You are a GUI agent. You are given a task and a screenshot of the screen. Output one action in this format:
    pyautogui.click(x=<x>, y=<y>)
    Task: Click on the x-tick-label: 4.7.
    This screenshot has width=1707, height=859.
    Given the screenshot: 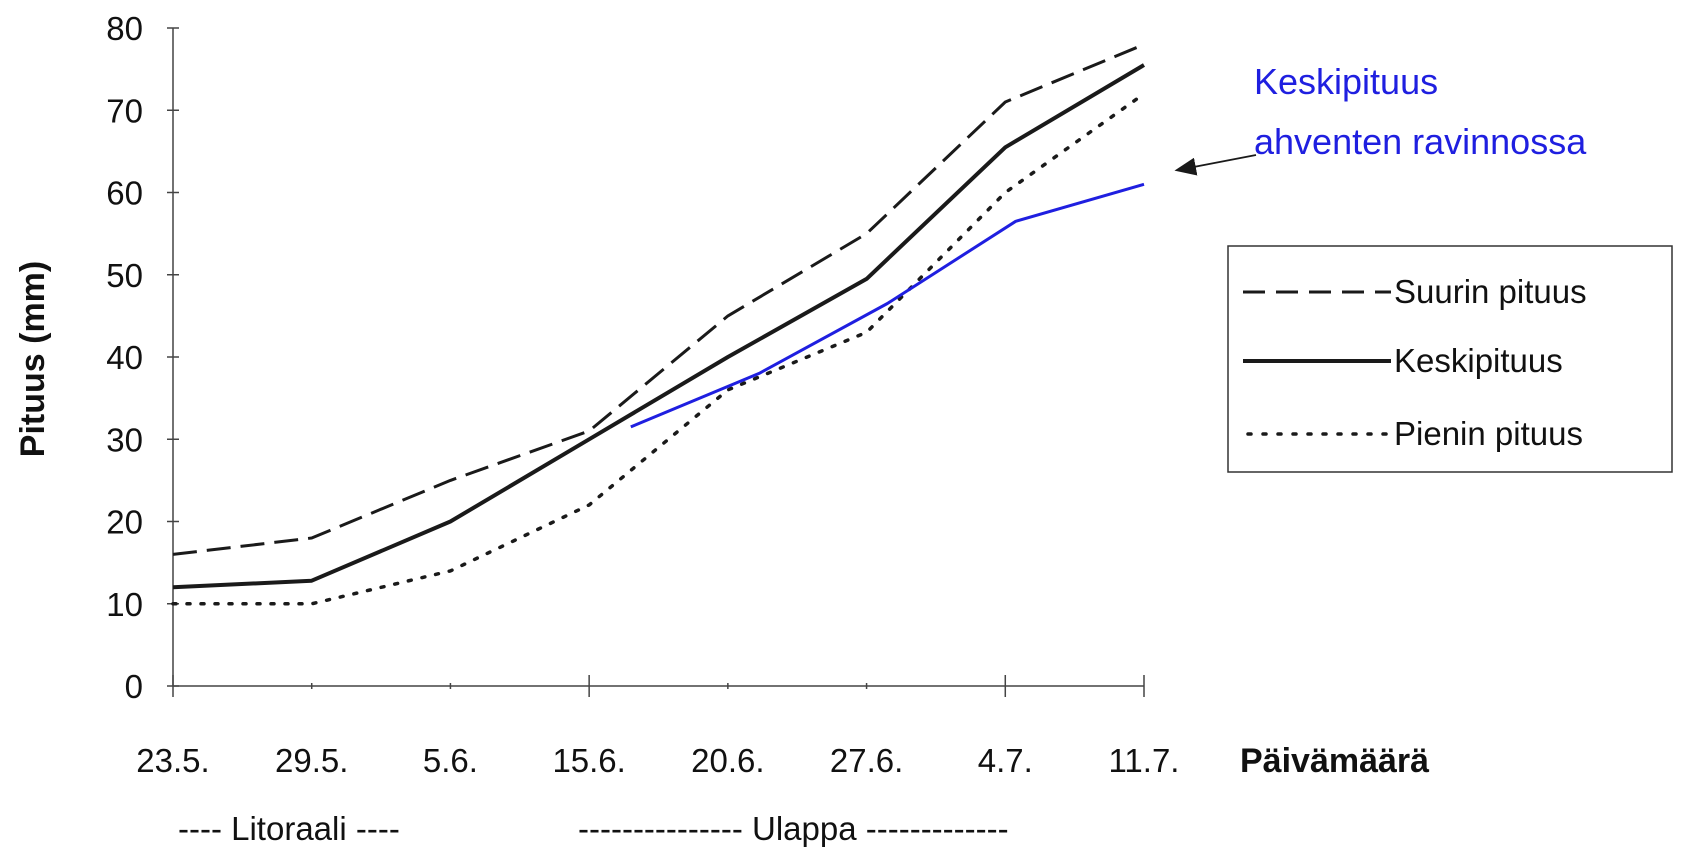 What is the action you would take?
    pyautogui.click(x=1005, y=760)
    